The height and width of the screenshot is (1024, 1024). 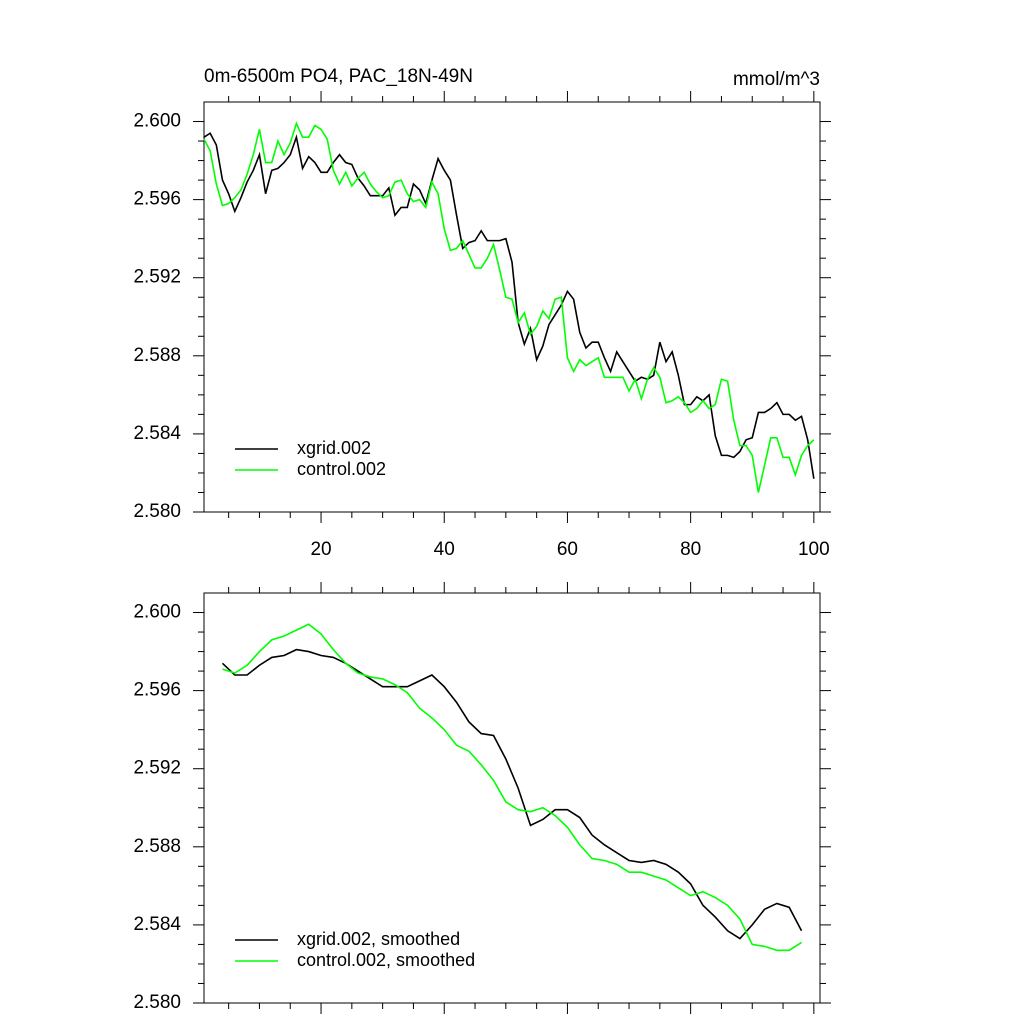 I want to click on x-tick-label: 20, so click(x=320, y=549).